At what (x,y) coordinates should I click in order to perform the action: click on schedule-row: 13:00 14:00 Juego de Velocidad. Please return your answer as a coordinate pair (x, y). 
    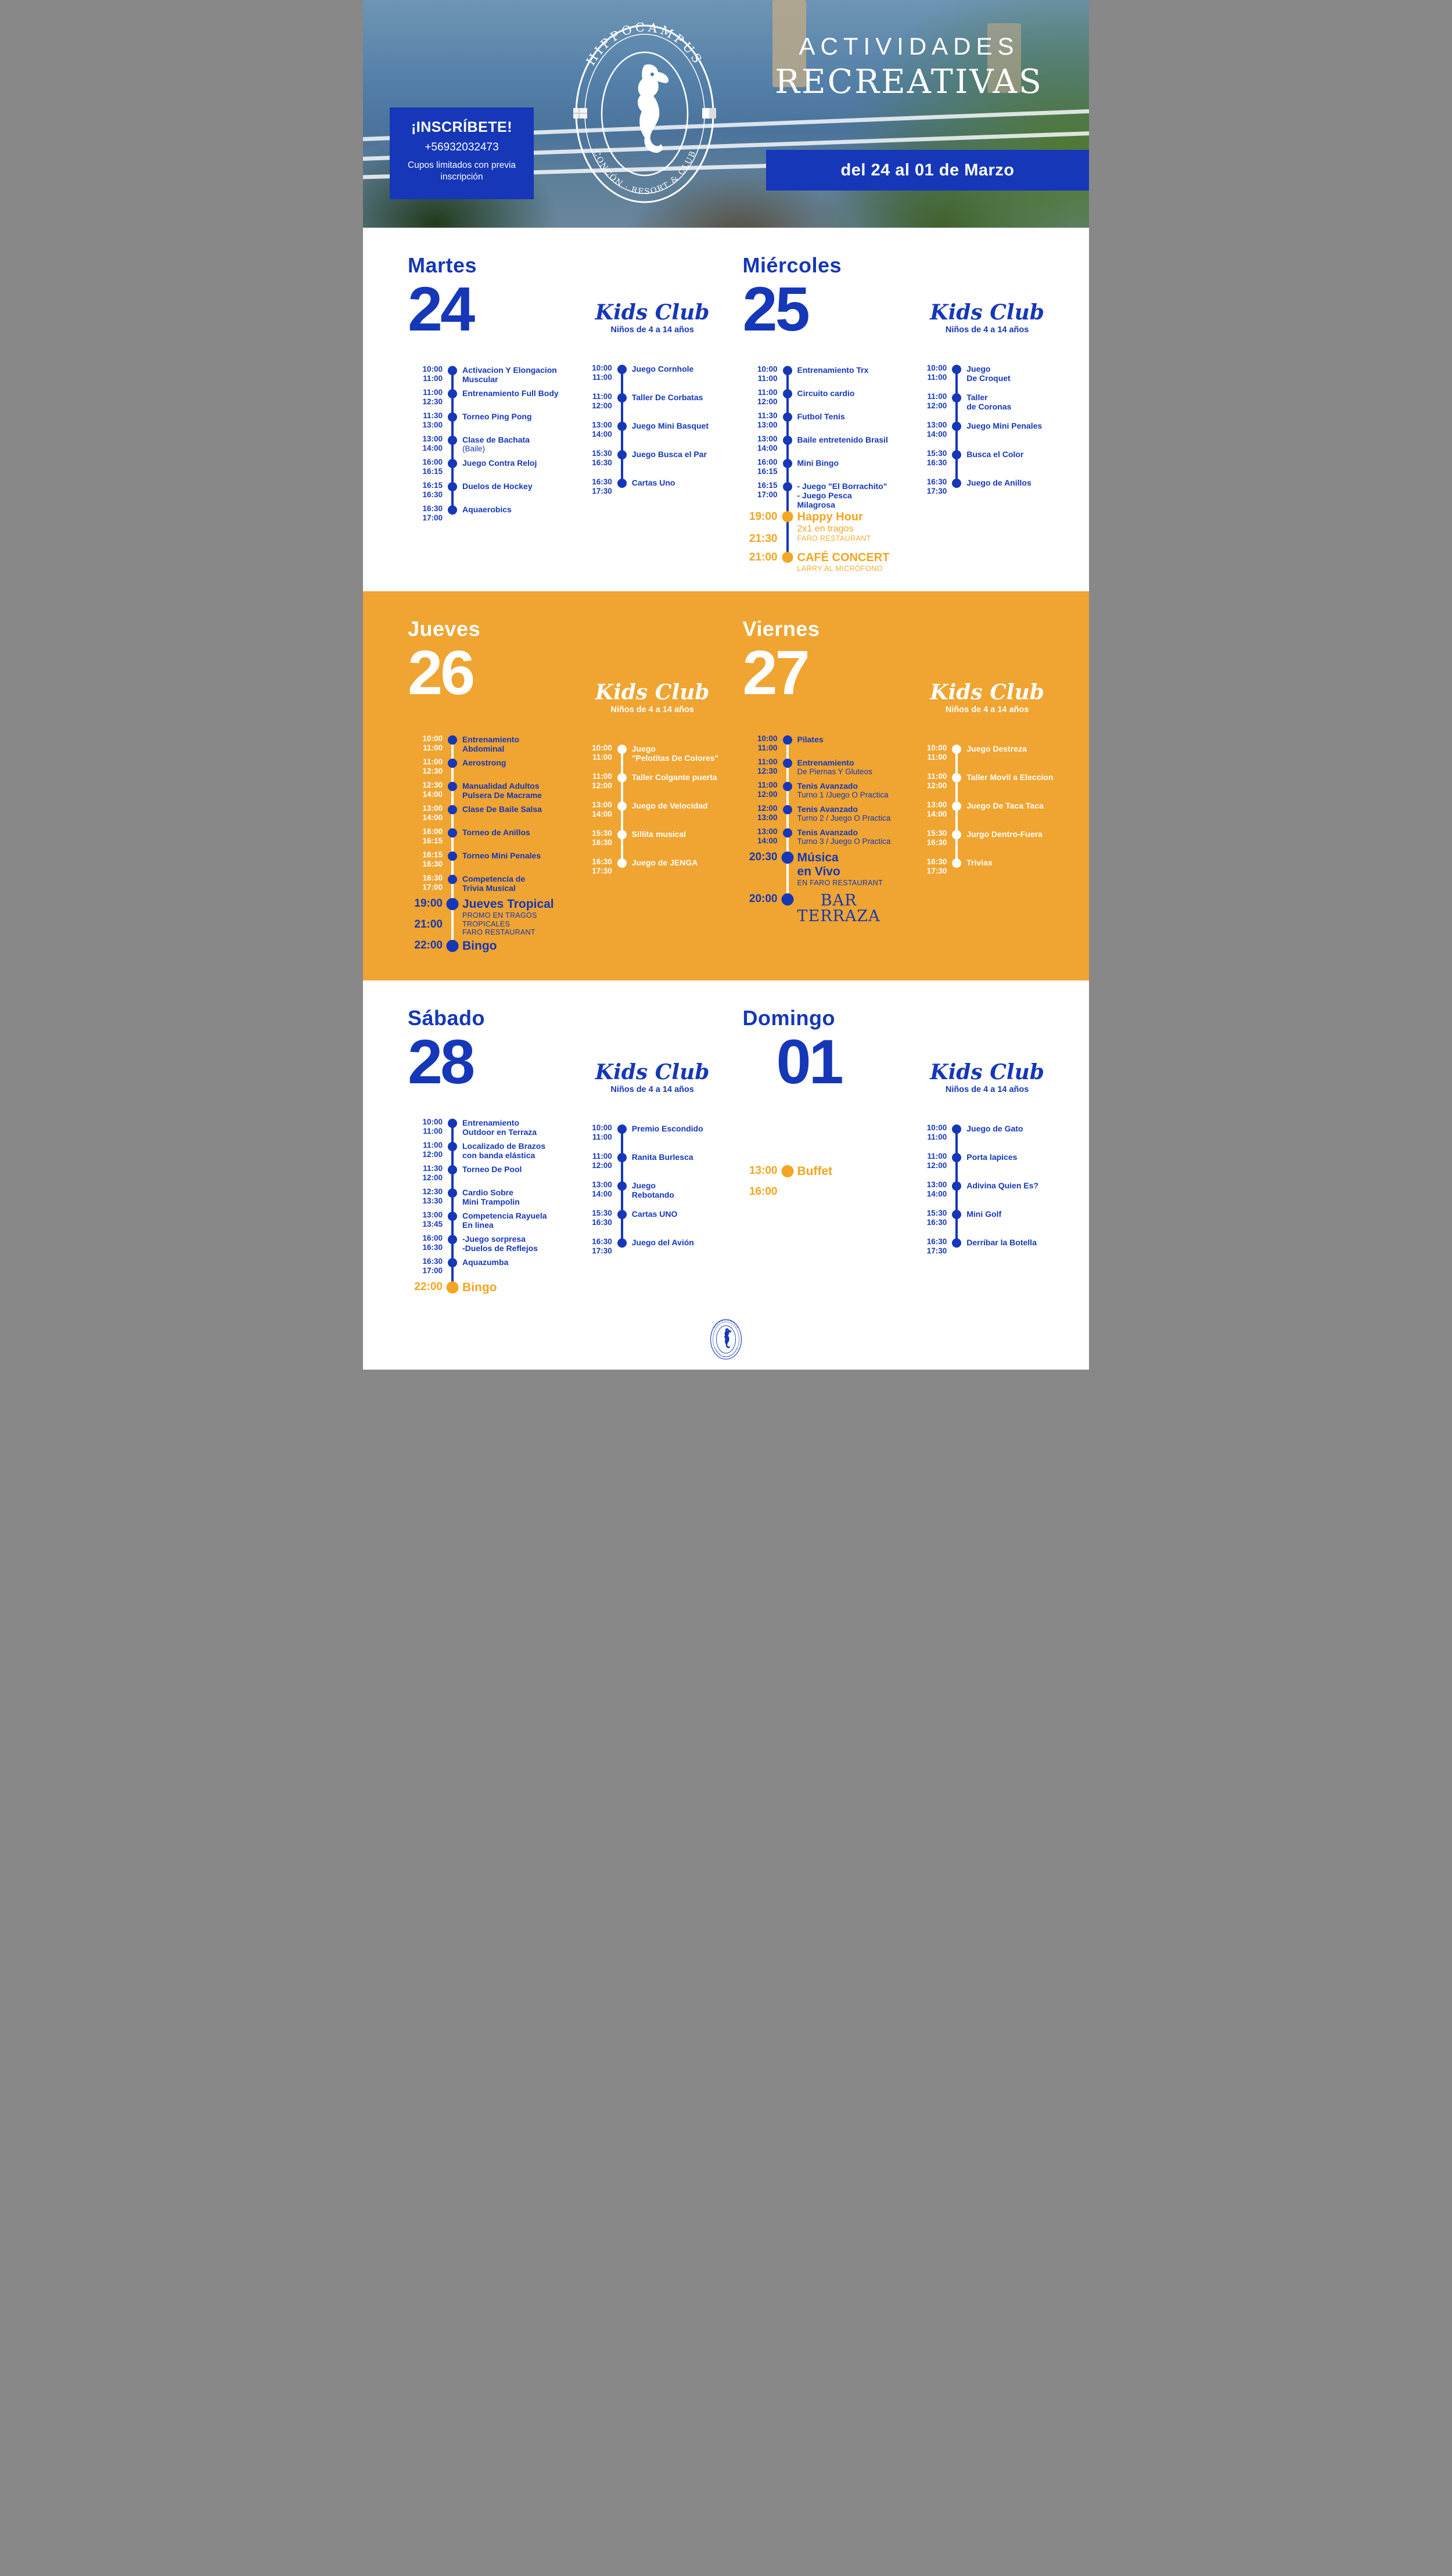
    Looking at the image, I should click on (652, 814).